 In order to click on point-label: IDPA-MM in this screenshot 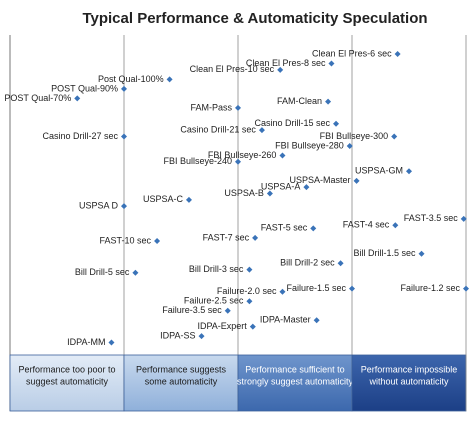, I will do `click(86, 342)`.